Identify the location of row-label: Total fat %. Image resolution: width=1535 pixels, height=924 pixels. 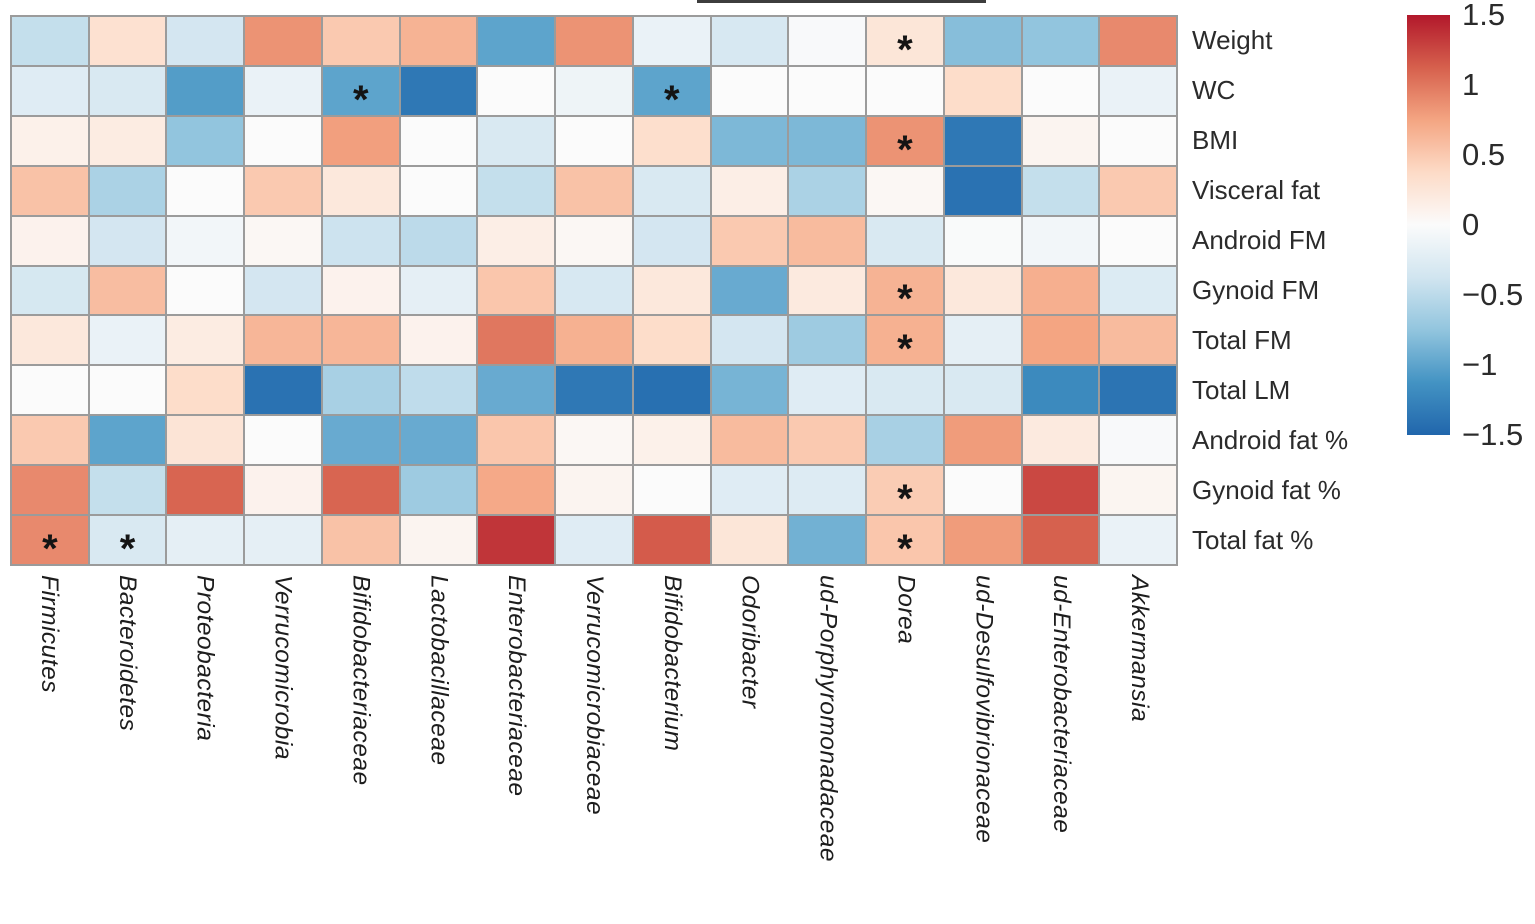
(1253, 540).